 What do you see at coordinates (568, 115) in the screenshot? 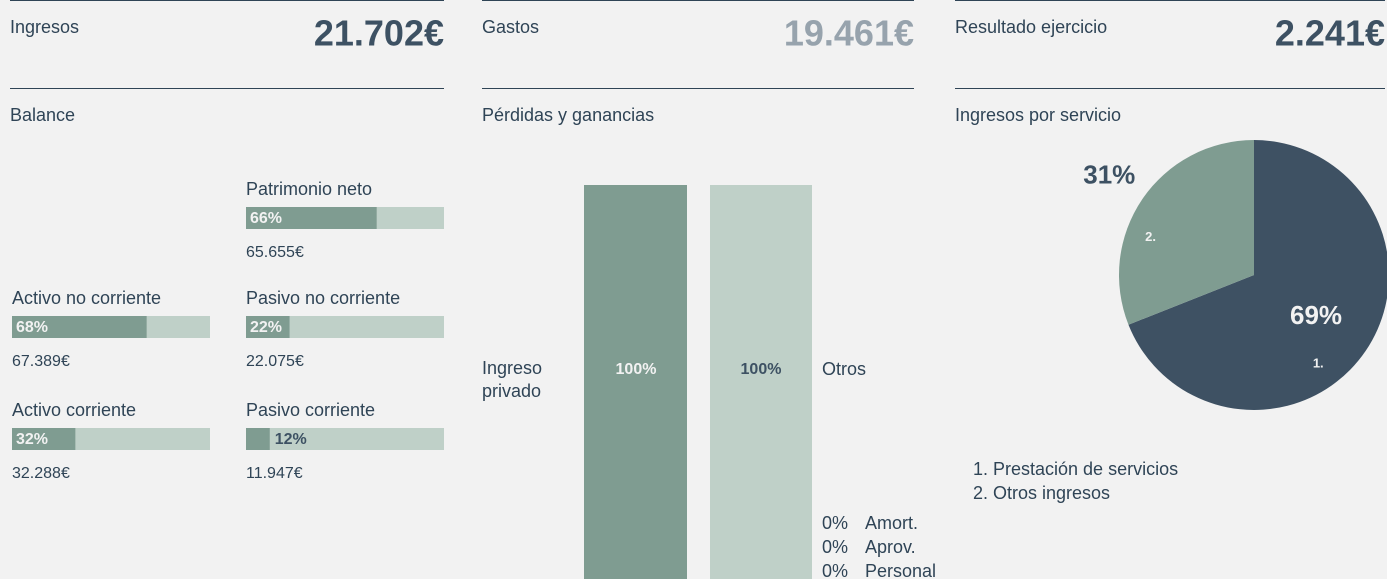
I see `section-title: Pérdidas y ganancias` at bounding box center [568, 115].